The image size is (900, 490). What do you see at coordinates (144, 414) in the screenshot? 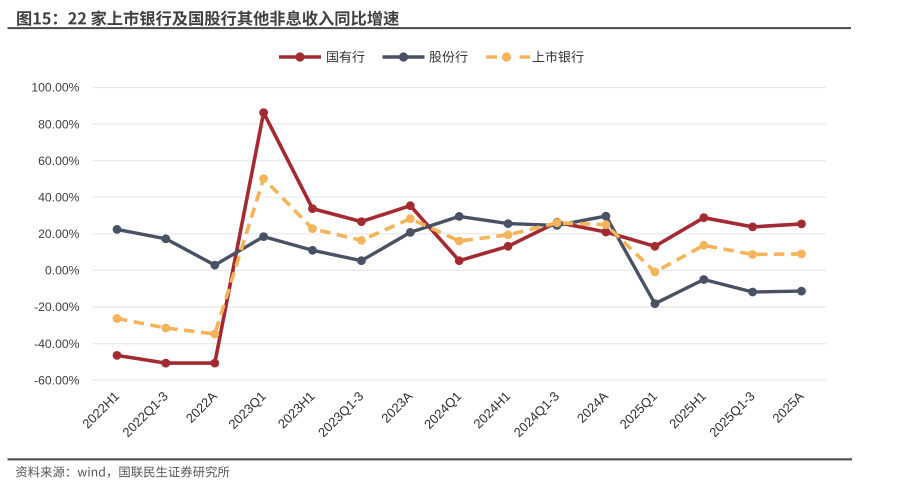
I see `svg-text: 2022Q1-3` at bounding box center [144, 414].